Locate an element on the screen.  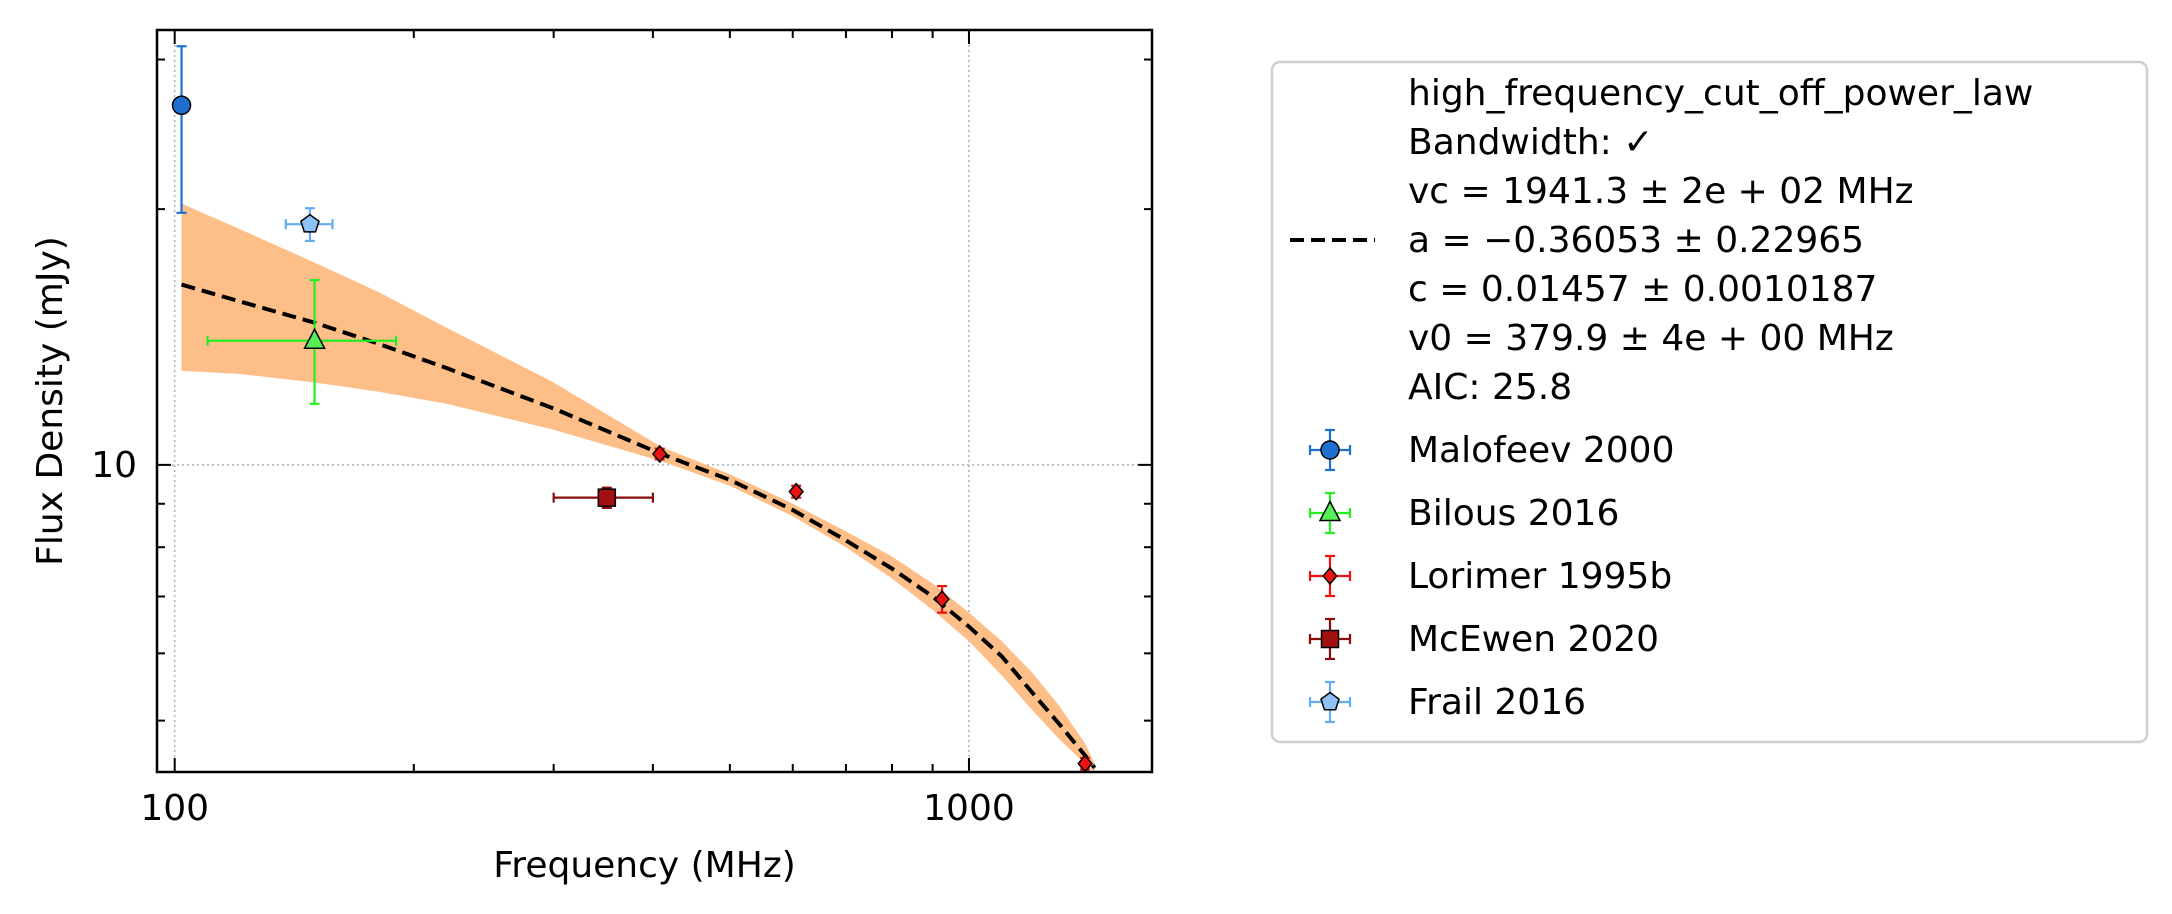
legend-handle-triangle is located at coordinates (1330, 513).